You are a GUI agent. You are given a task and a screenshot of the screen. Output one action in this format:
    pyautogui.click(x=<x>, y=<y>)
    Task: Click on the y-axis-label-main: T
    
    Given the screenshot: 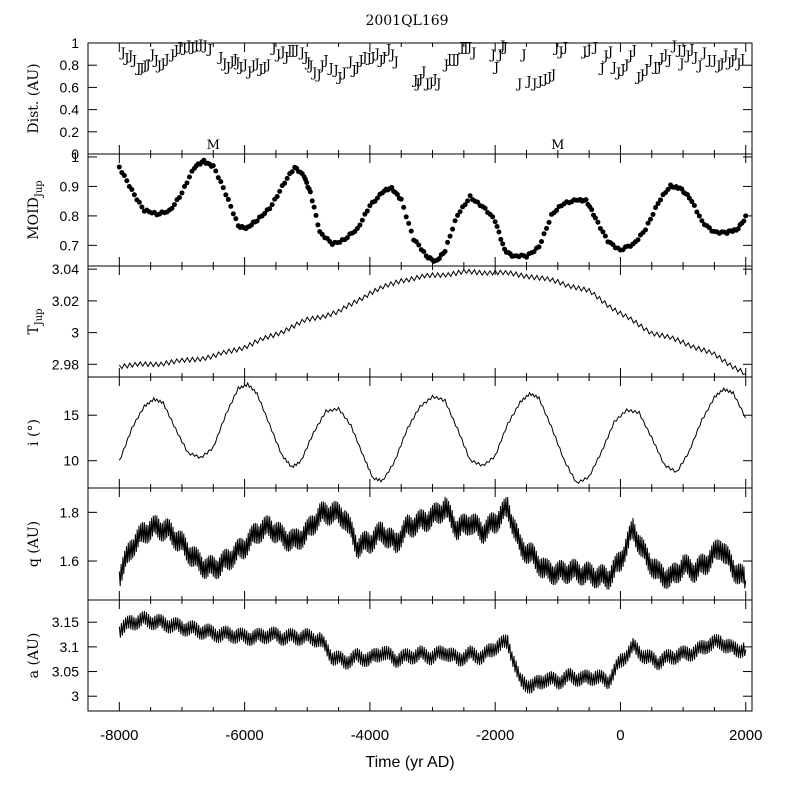 What is the action you would take?
    pyautogui.click(x=34, y=330)
    